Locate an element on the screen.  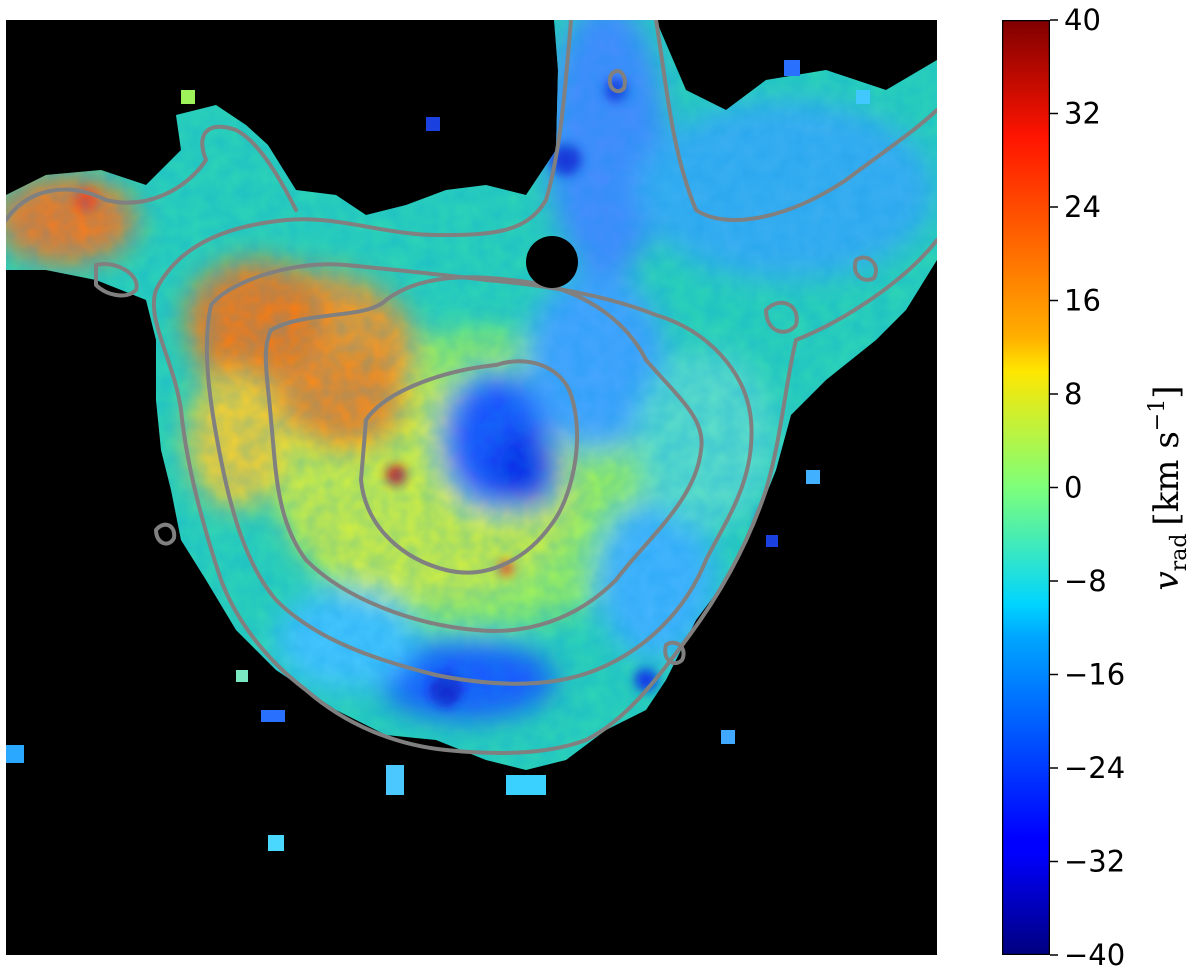
contour-core is located at coordinates (469, 467).